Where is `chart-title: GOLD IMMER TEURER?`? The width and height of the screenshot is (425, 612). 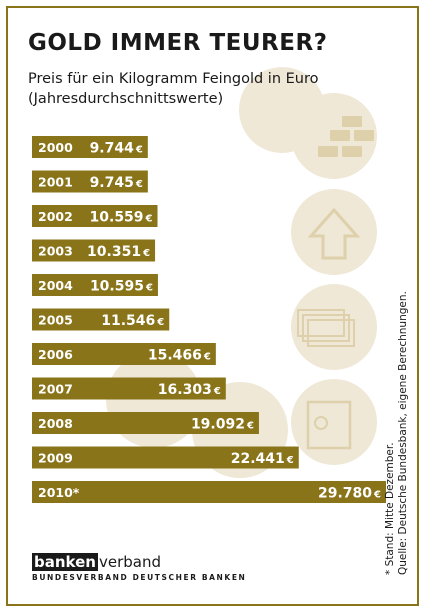 chart-title: GOLD IMMER TEURER? is located at coordinates (178, 43).